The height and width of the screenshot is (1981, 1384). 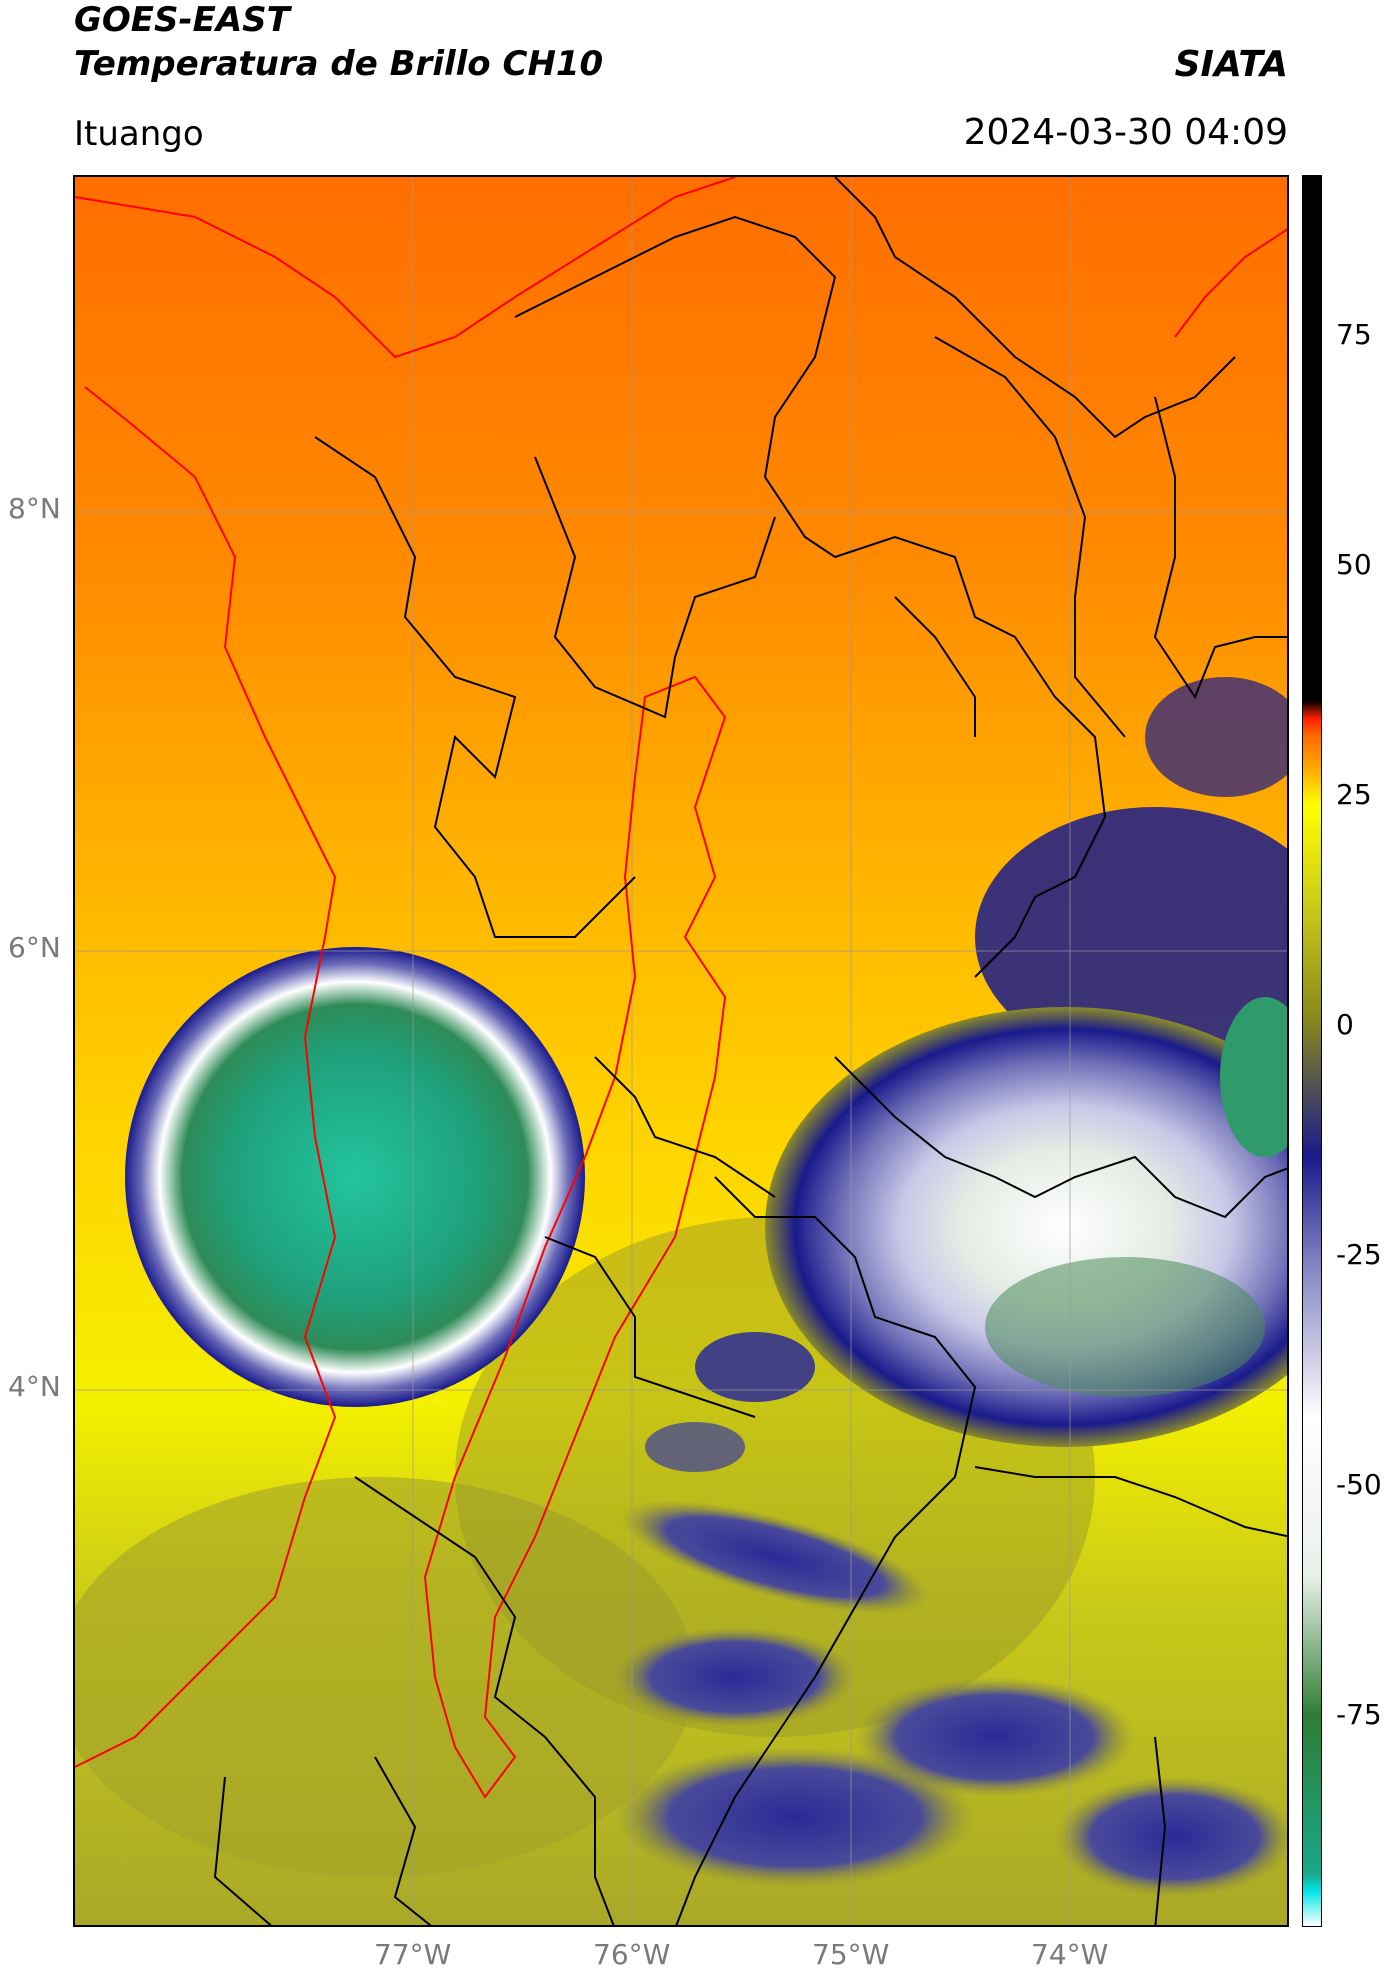 I want to click on colorbar-tick-label: 25, so click(x=1354, y=794).